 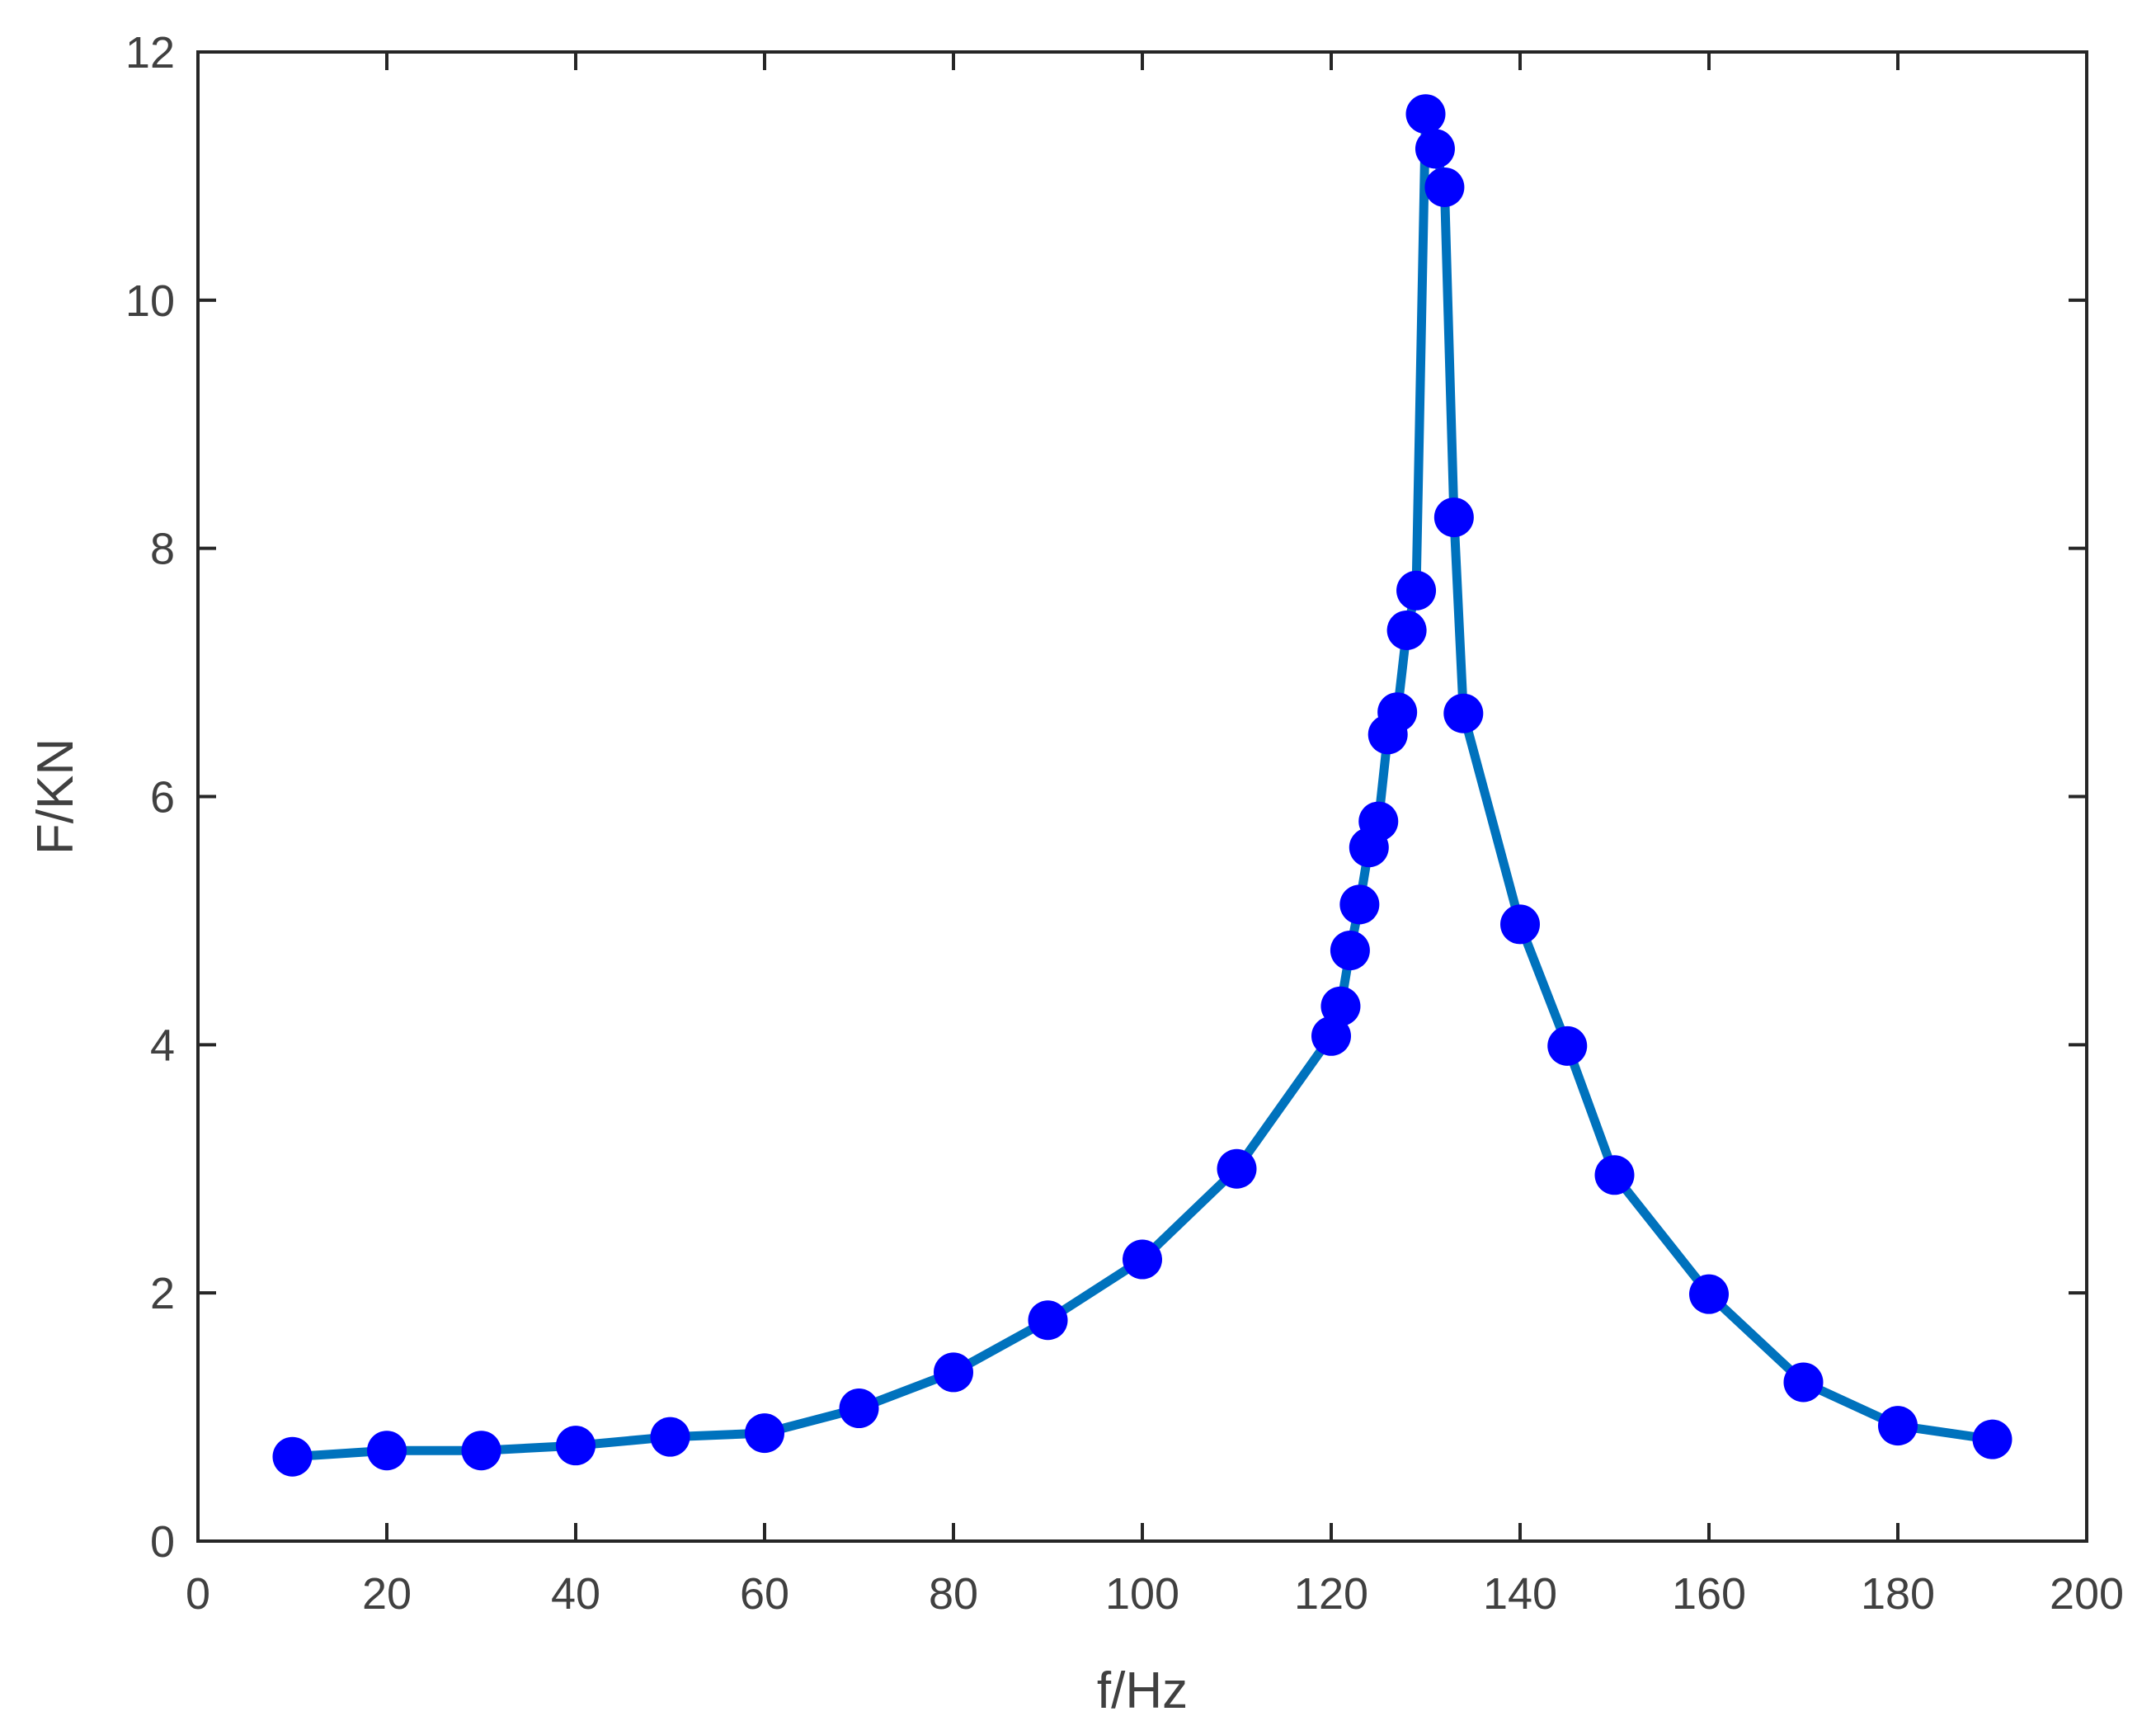 What do you see at coordinates (162, 549) in the screenshot?
I see `y-tick-label: 8` at bounding box center [162, 549].